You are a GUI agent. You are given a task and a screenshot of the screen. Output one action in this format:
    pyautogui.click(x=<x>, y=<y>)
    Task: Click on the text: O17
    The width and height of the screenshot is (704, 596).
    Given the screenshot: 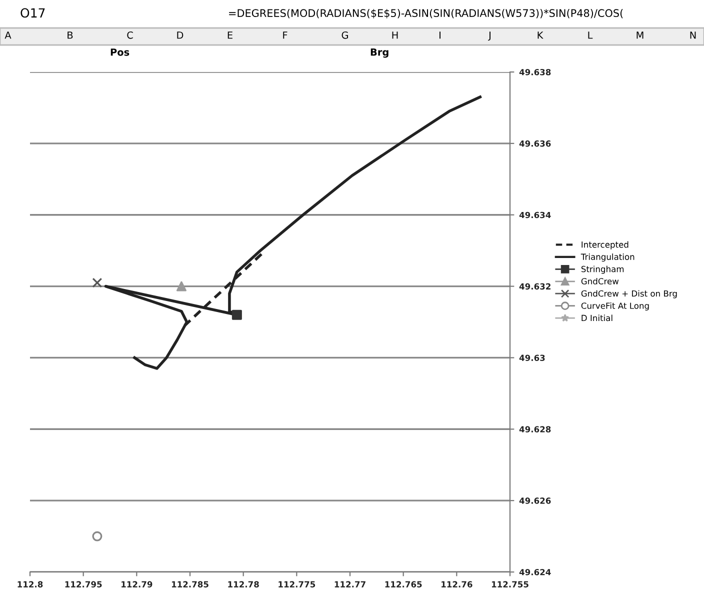 What is the action you would take?
    pyautogui.click(x=32, y=13)
    